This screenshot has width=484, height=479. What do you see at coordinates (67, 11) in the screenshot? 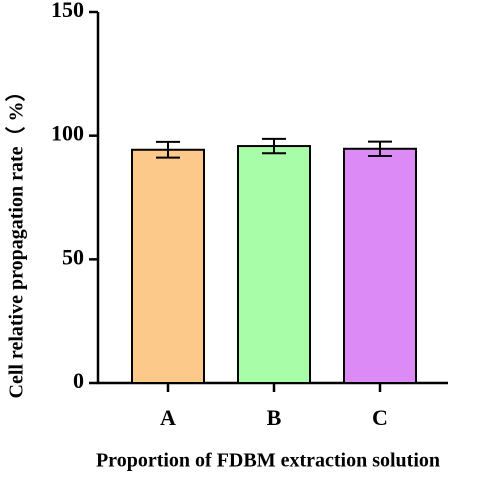
I see `y-tick-label: 150` at bounding box center [67, 11].